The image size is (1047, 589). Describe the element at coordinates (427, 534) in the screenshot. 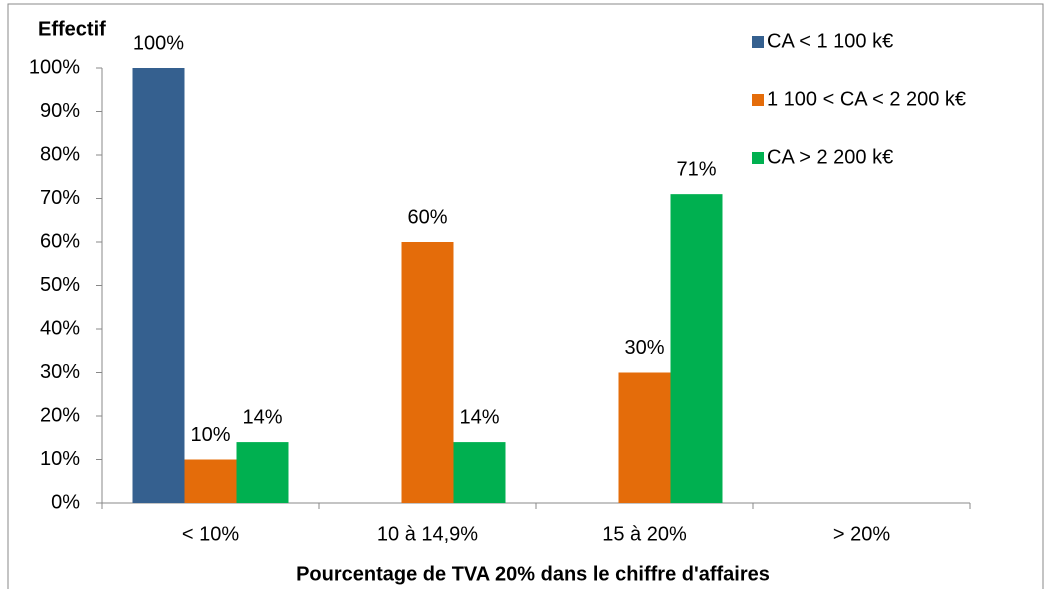

I see `x-tick-label: 10 à 14,9%` at that location.